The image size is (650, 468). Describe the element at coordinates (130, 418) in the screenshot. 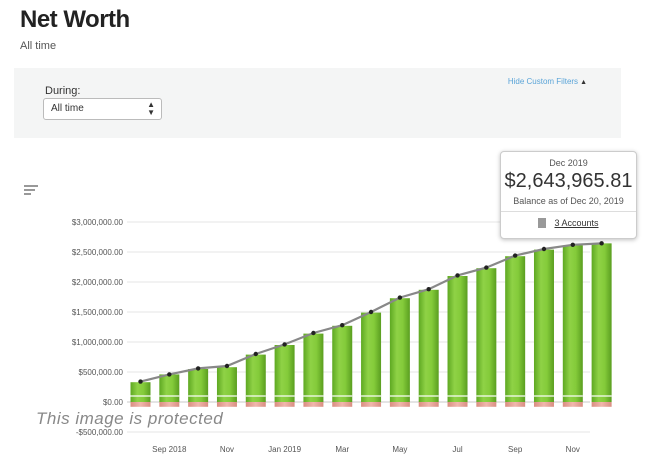

I see `protected-watermark: This image is protected` at that location.